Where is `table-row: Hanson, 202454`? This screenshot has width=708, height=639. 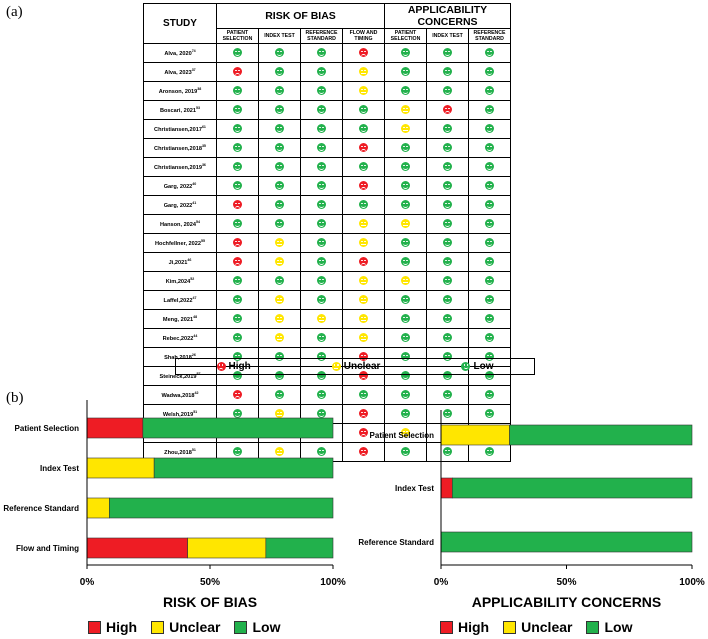
table-row: Hanson, 202454 is located at coordinates (327, 224).